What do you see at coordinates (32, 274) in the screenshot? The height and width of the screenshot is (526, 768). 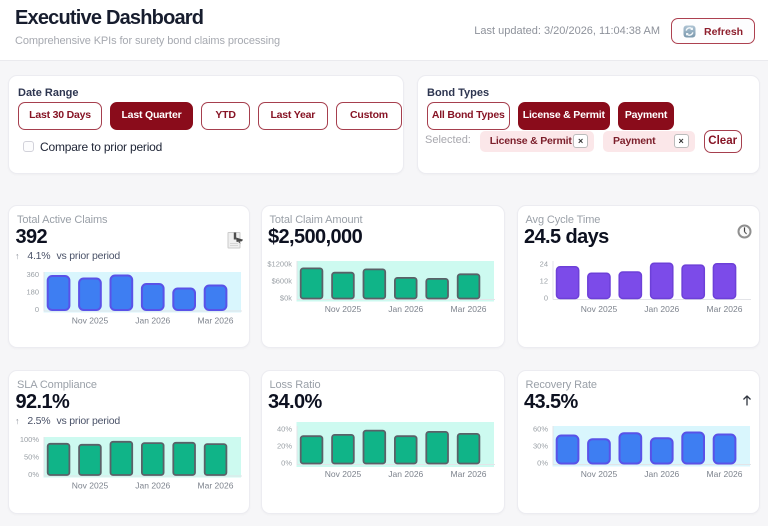 I see `svg-text: 360` at bounding box center [32, 274].